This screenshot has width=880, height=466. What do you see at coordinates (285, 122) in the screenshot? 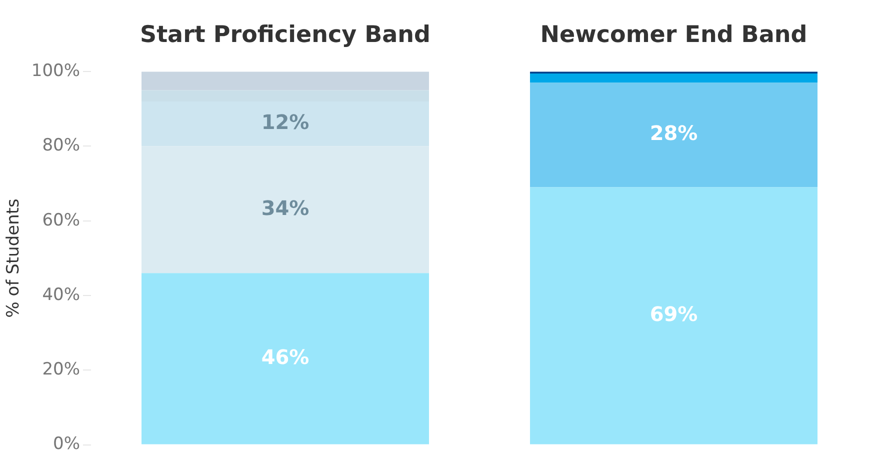
I see `data-label: 12%` at bounding box center [285, 122].